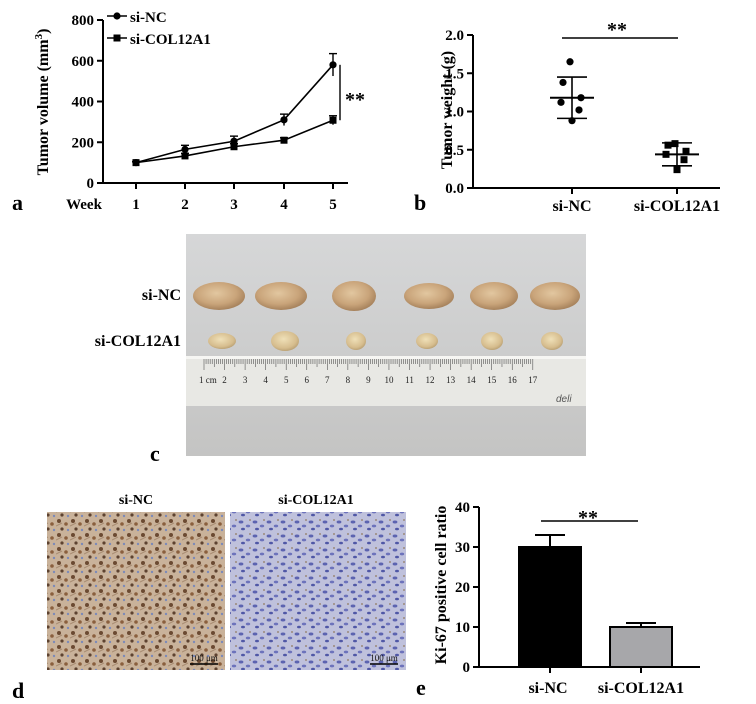 This screenshot has height=704, width=756. What do you see at coordinates (161, 295) in the screenshot?
I see `row-label-si-nc: si-NC` at bounding box center [161, 295].